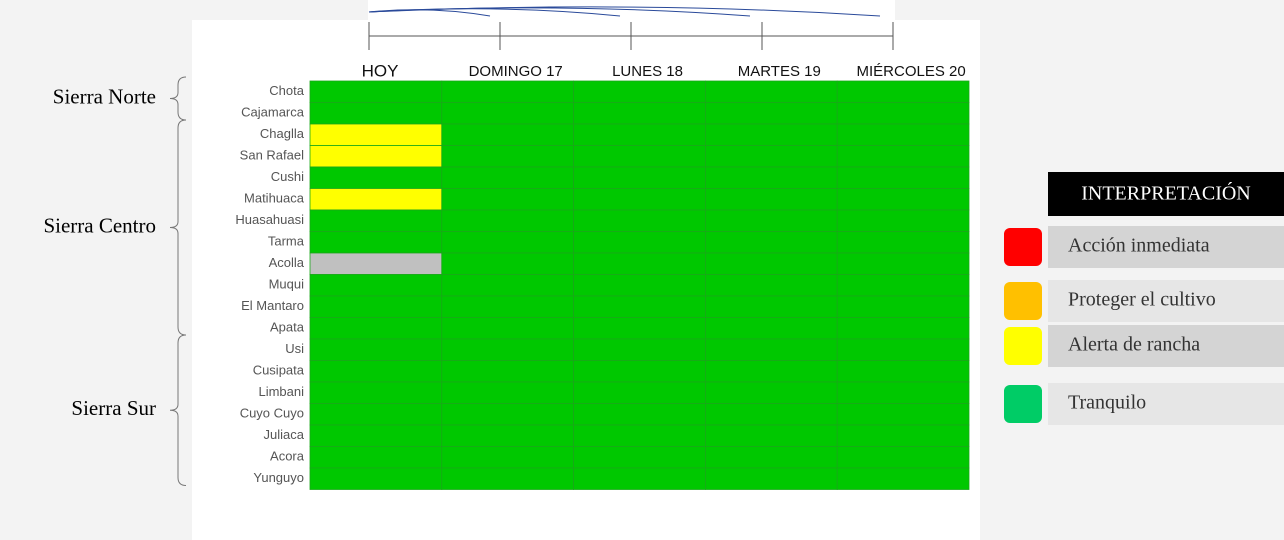  What do you see at coordinates (631, 26) in the screenshot?
I see `timeline` at bounding box center [631, 26].